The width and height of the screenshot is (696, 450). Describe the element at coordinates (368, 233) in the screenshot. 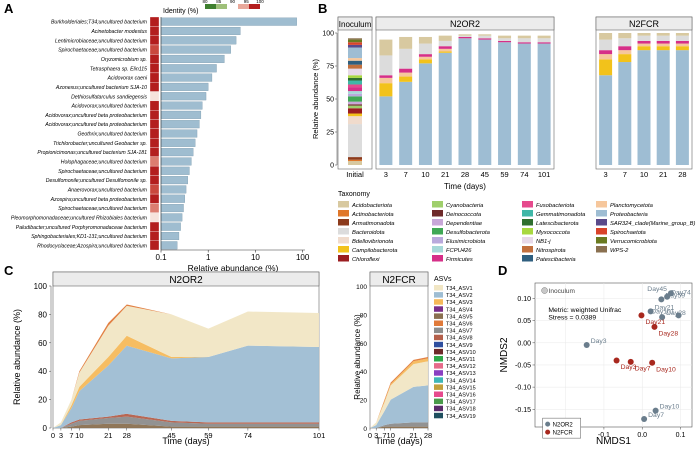

I see `legend-label: Bacteroidota` at that location.